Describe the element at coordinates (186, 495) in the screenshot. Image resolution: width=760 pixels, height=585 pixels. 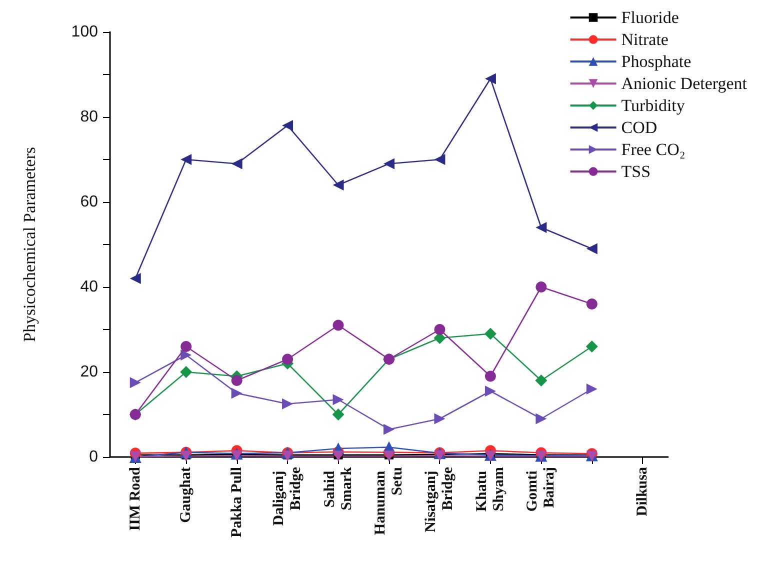
I see `x-tick-label: Gaughat` at that location.